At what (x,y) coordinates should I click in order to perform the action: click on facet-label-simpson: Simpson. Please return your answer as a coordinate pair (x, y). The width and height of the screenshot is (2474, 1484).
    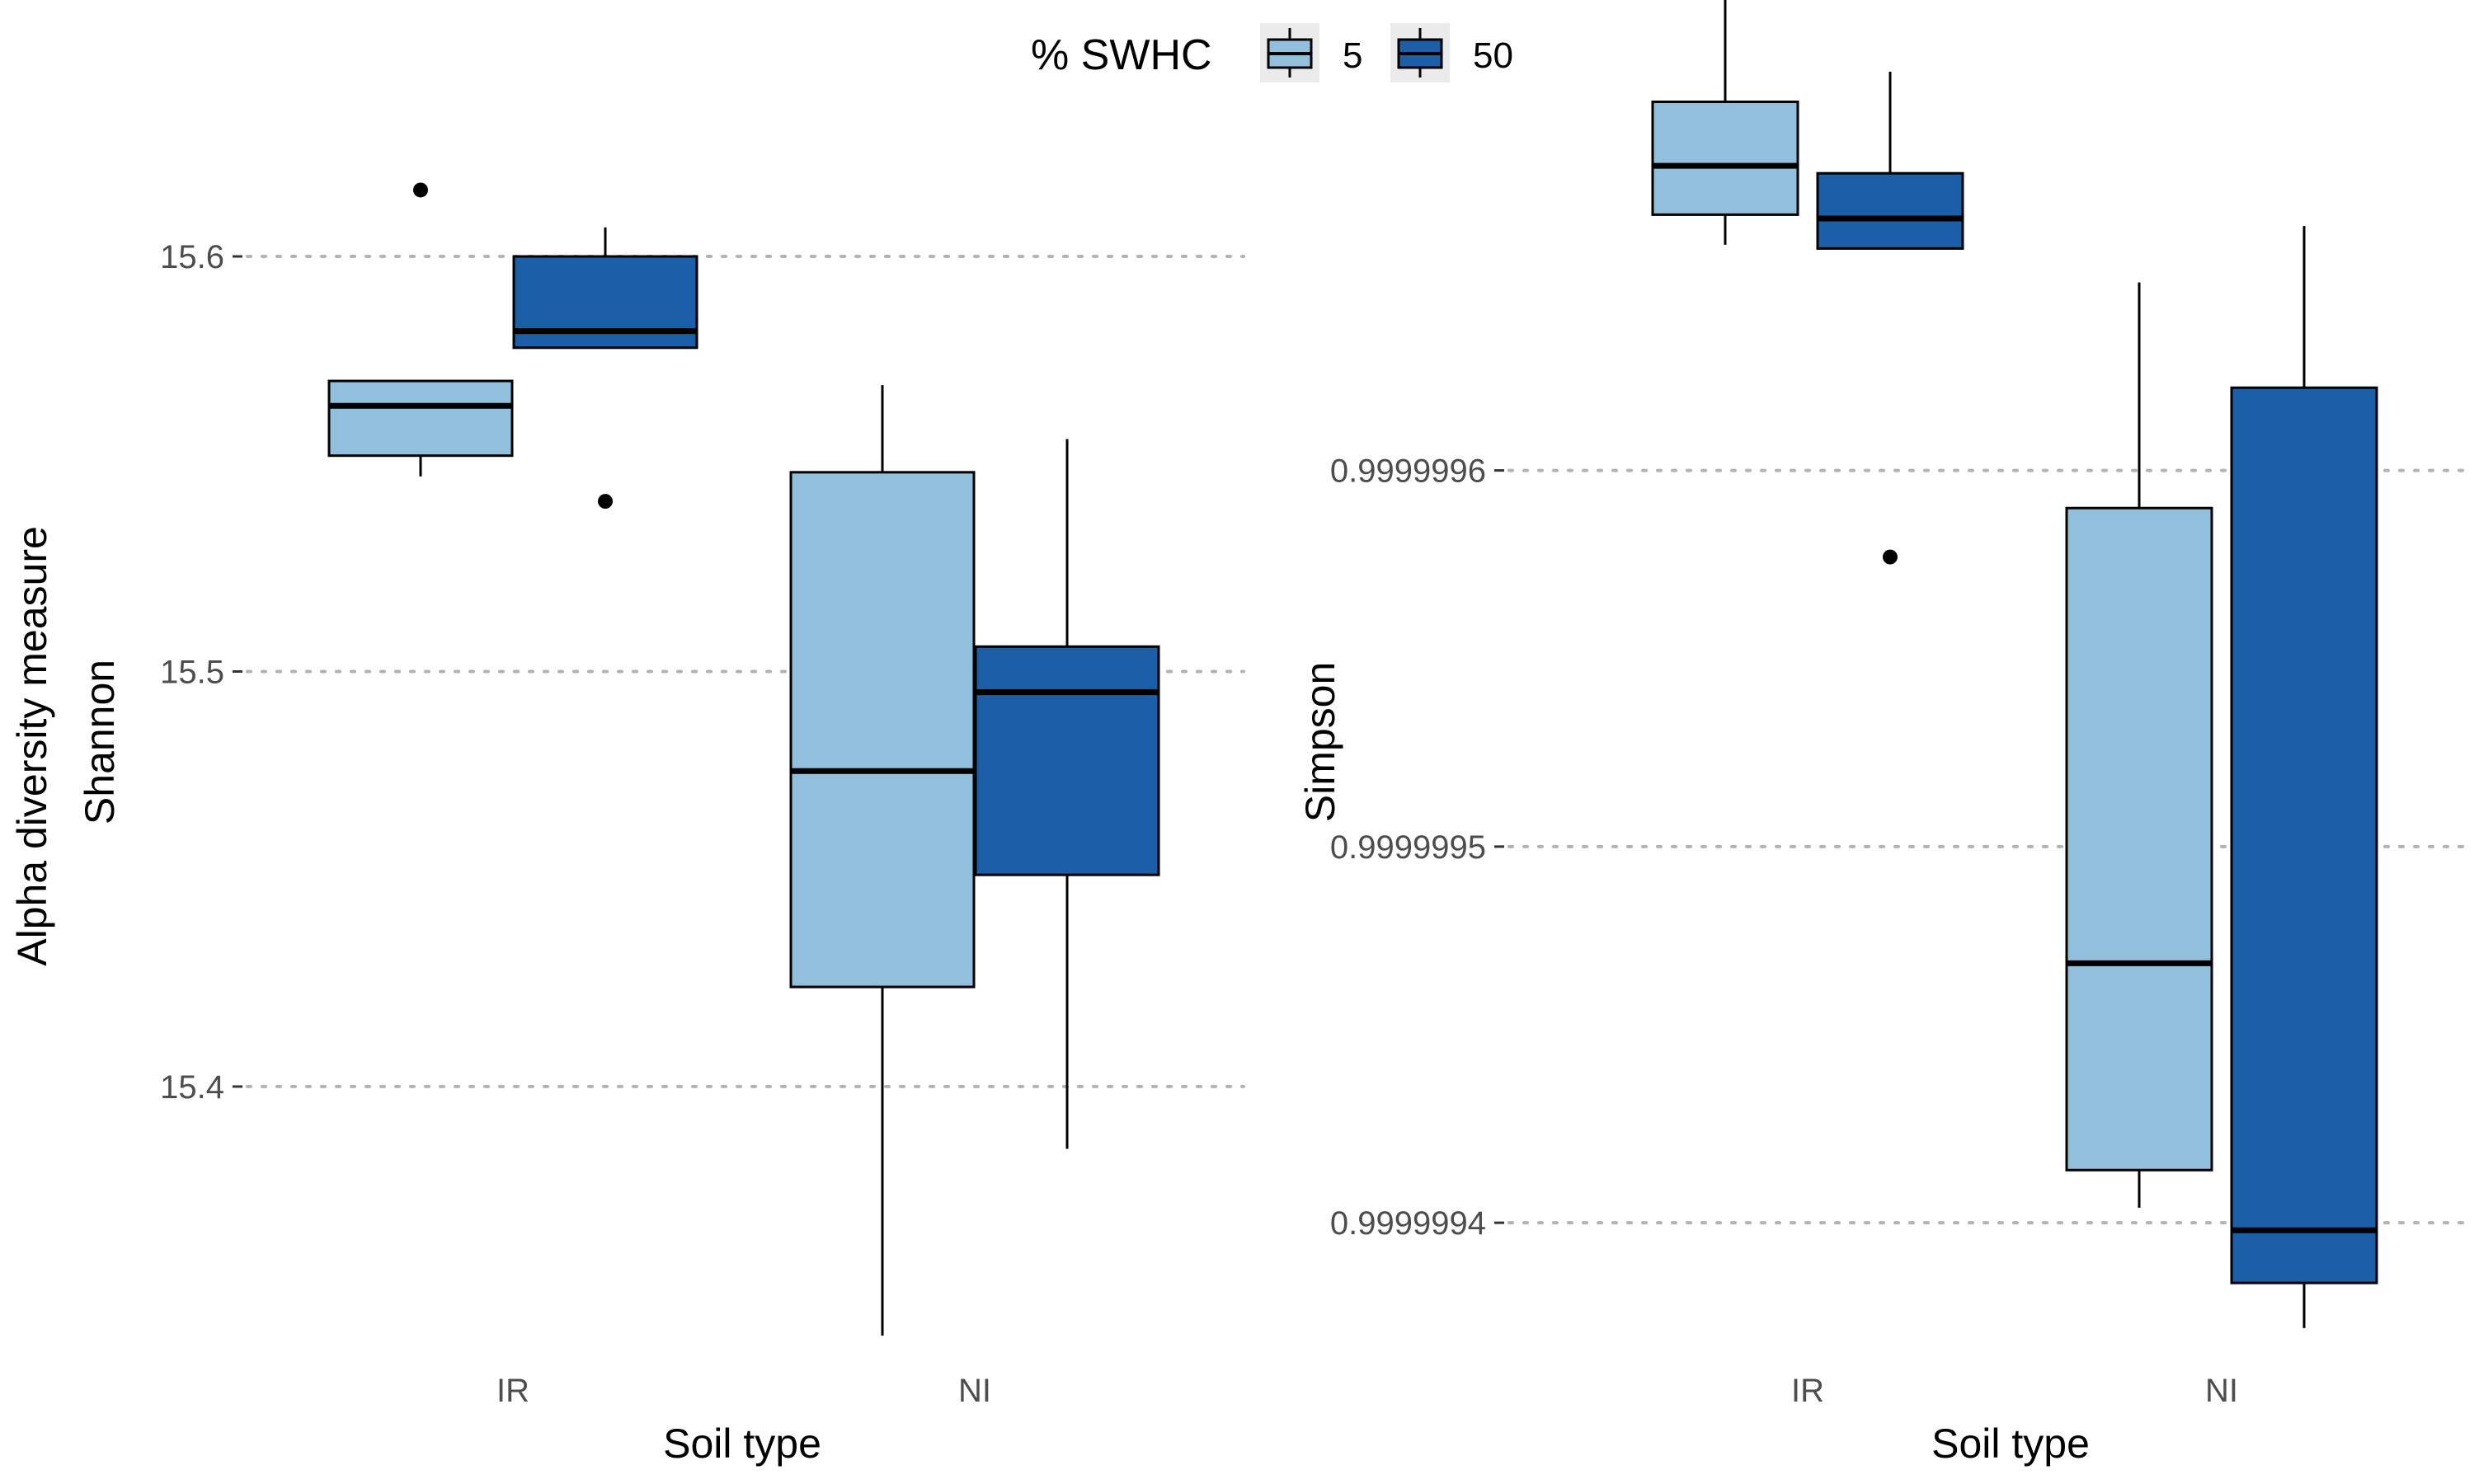
    Looking at the image, I should click on (1320, 742).